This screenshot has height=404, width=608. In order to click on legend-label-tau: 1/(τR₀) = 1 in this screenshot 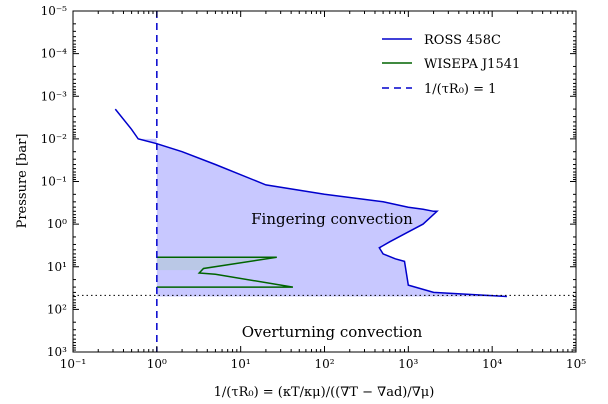, I will do `click(460, 89)`.